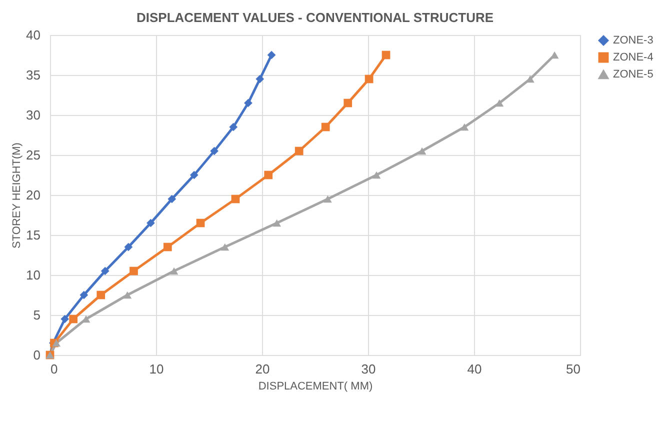 The image size is (666, 437). Describe the element at coordinates (33, 35) in the screenshot. I see `y-tick-label: 40` at that location.